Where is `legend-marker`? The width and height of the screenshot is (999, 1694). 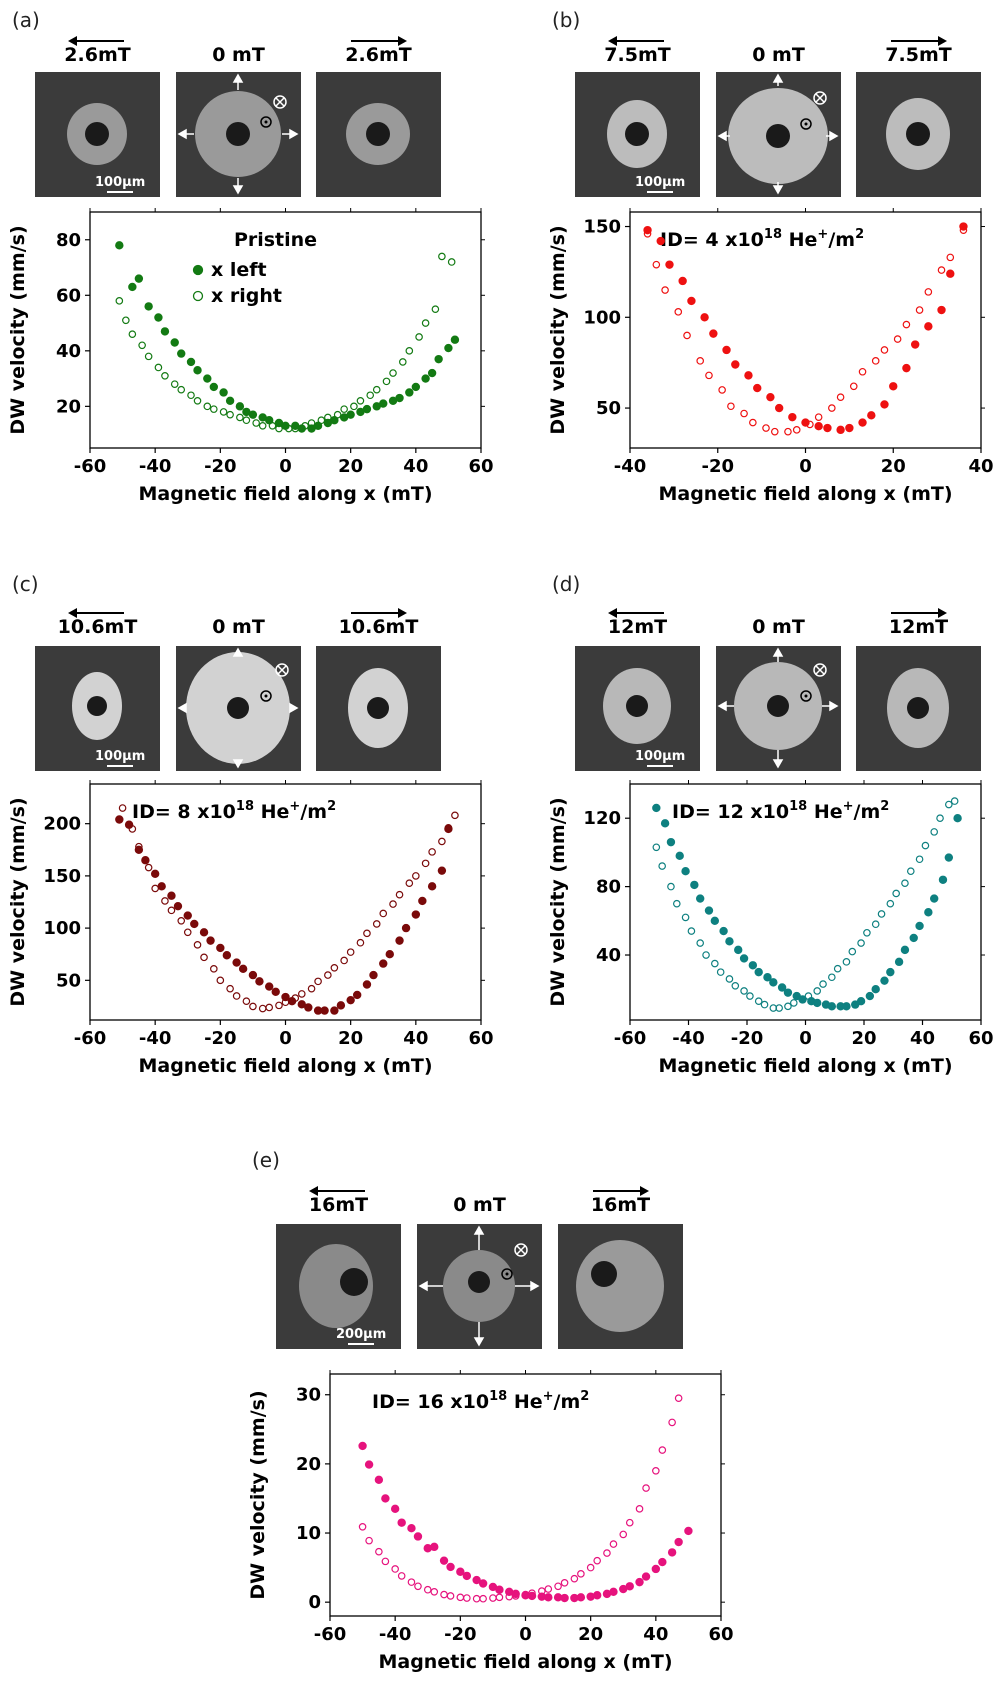
legend-marker is located at coordinates (198, 296).